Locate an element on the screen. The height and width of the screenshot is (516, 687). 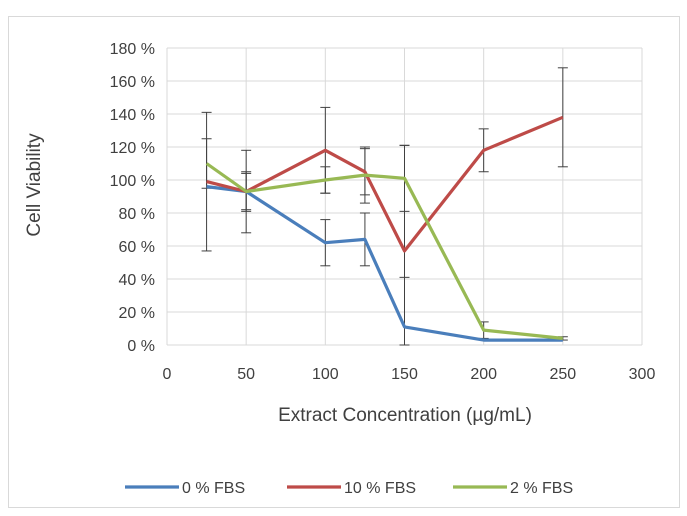
x-tick-label: 0 is located at coordinates (167, 374).